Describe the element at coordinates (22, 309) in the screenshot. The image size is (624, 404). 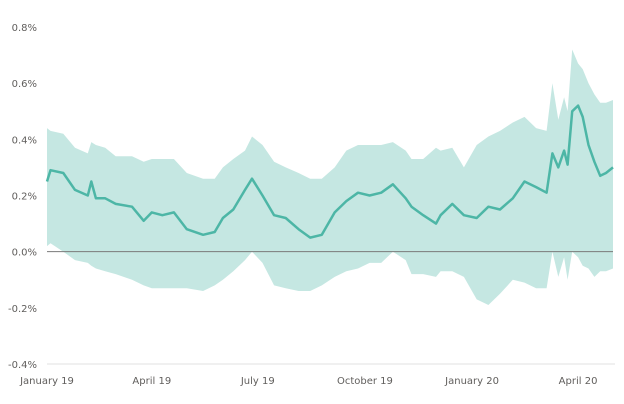
I see `y-tick-label: -0.2%` at that location.